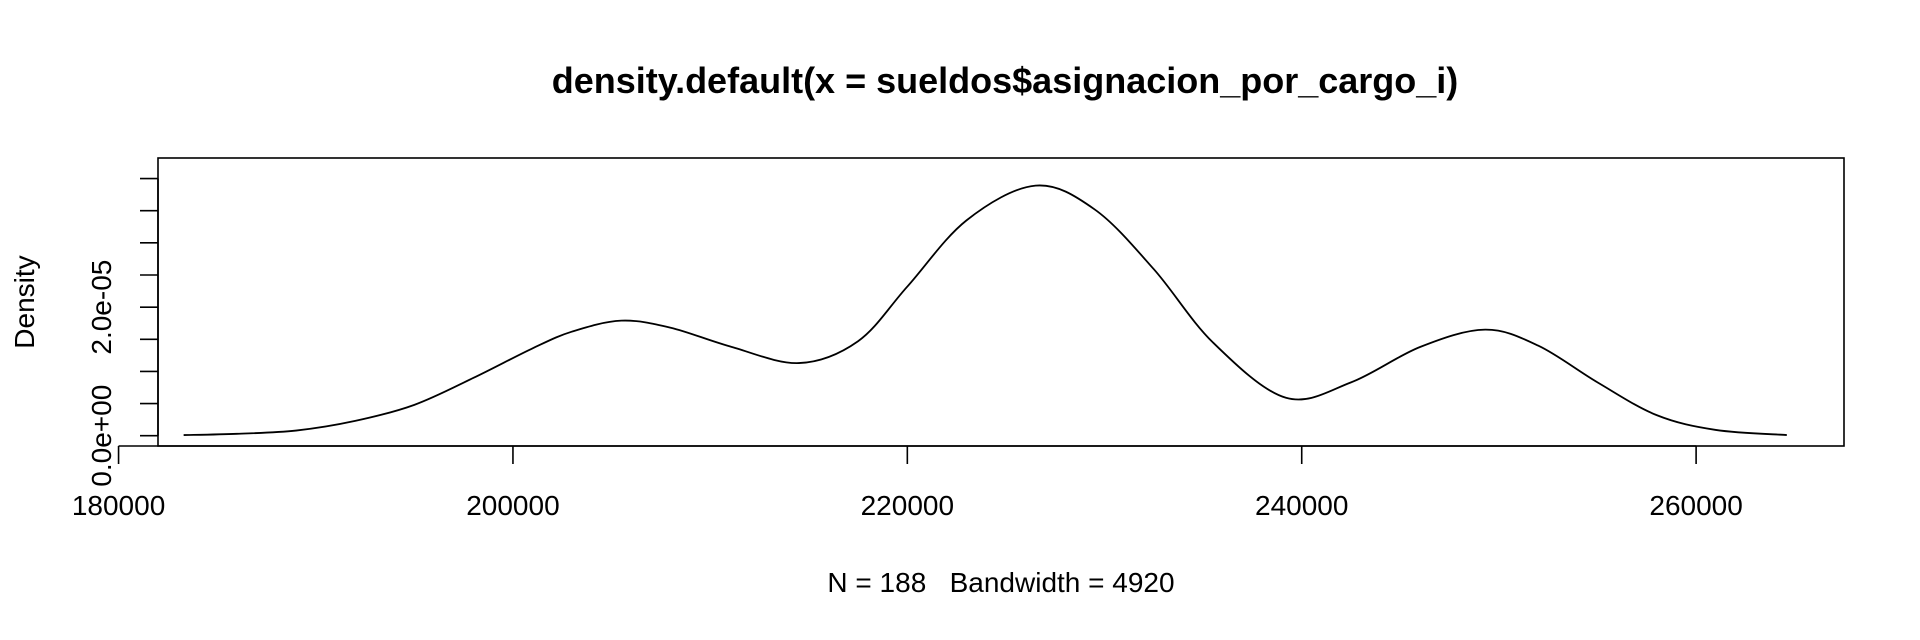  I want to click on x-axis-label: N = 188 Bandwidth = 4920, so click(1000, 582).